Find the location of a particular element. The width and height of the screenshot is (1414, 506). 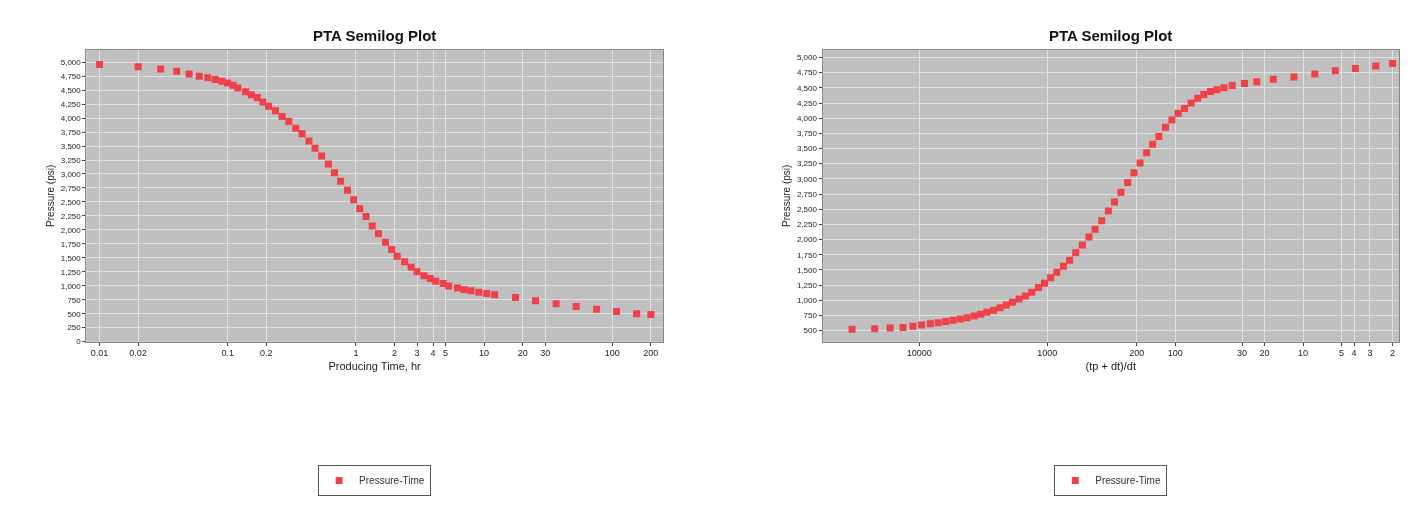

y-tick-label: 4,750 is located at coordinates (71, 76).